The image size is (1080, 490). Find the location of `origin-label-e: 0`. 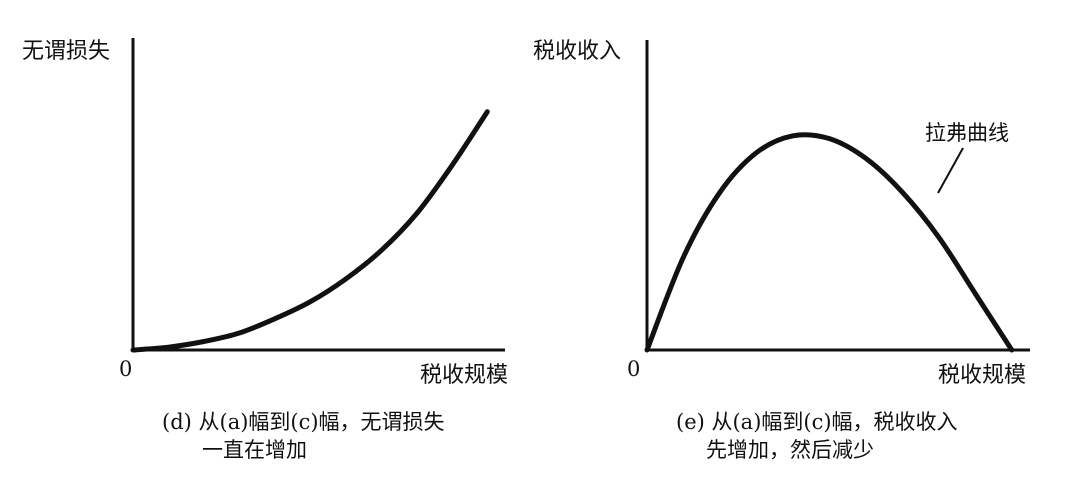

origin-label-e: 0 is located at coordinates (633, 369).